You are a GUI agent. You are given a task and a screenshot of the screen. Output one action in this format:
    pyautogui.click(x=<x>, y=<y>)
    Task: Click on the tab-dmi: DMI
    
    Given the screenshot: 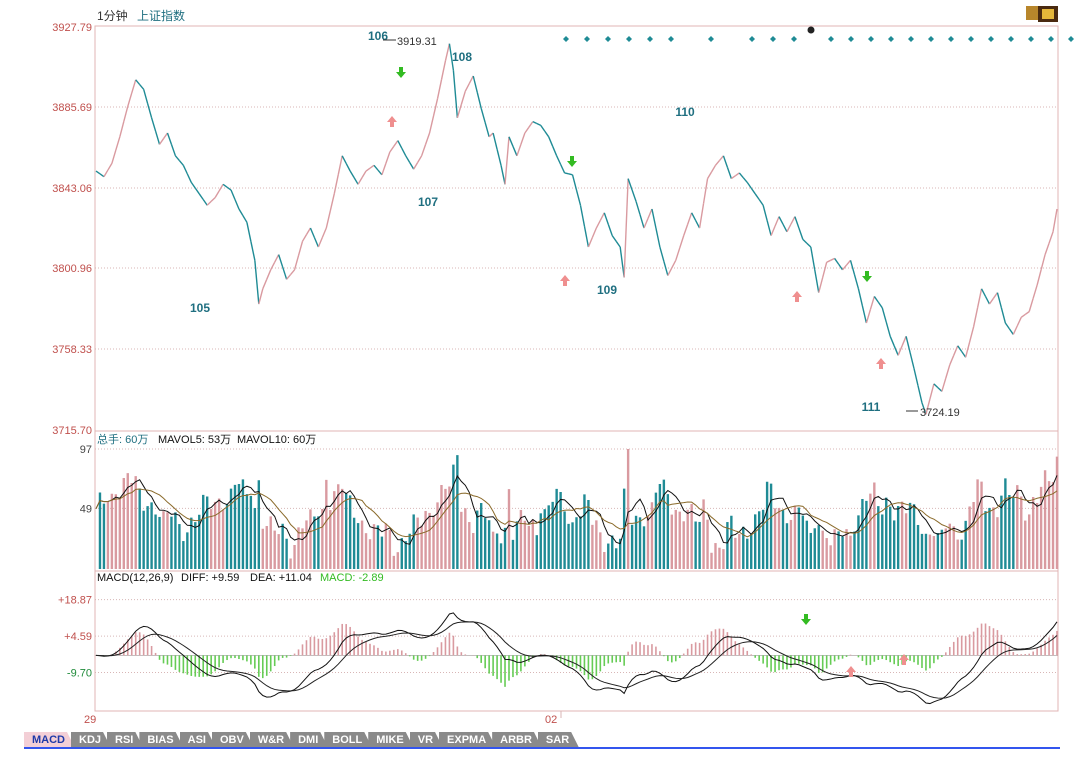 What is the action you would take?
    pyautogui.click(x=309, y=740)
    